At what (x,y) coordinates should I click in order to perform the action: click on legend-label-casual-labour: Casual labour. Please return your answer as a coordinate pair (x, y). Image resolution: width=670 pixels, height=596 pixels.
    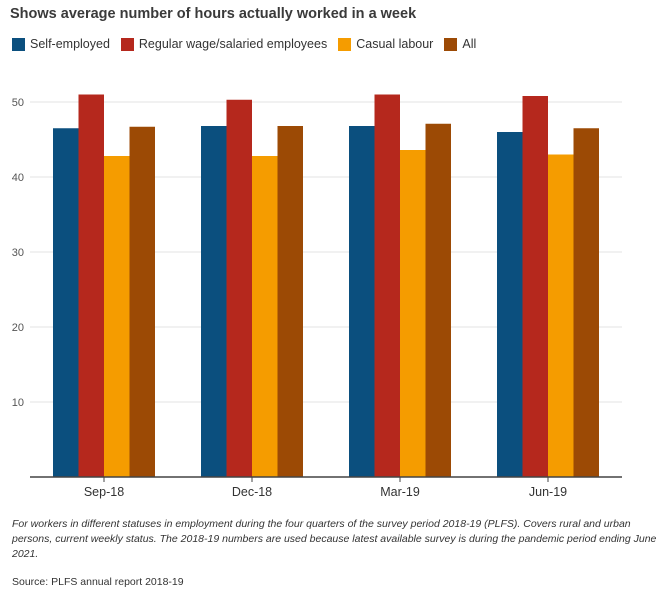
    Looking at the image, I should click on (395, 44).